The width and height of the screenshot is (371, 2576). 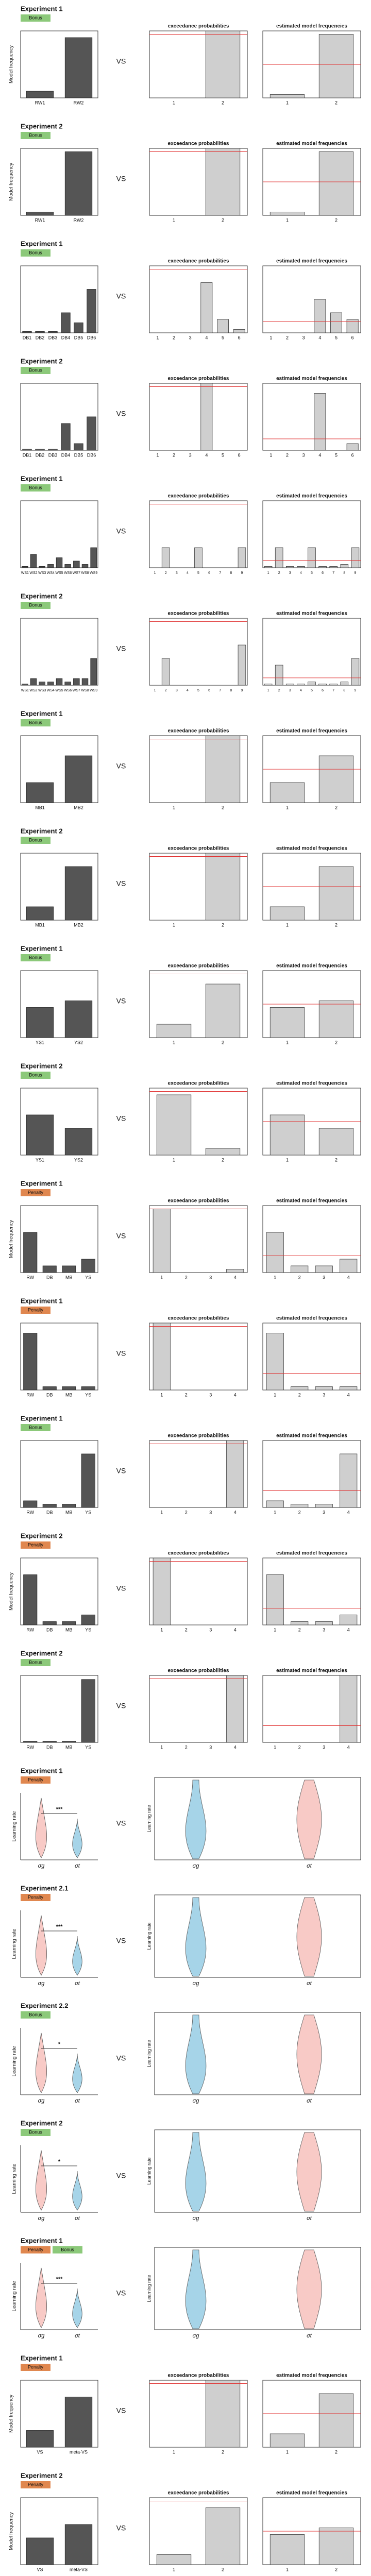 I want to click on x-tick-label: DB, so click(x=49, y=1277).